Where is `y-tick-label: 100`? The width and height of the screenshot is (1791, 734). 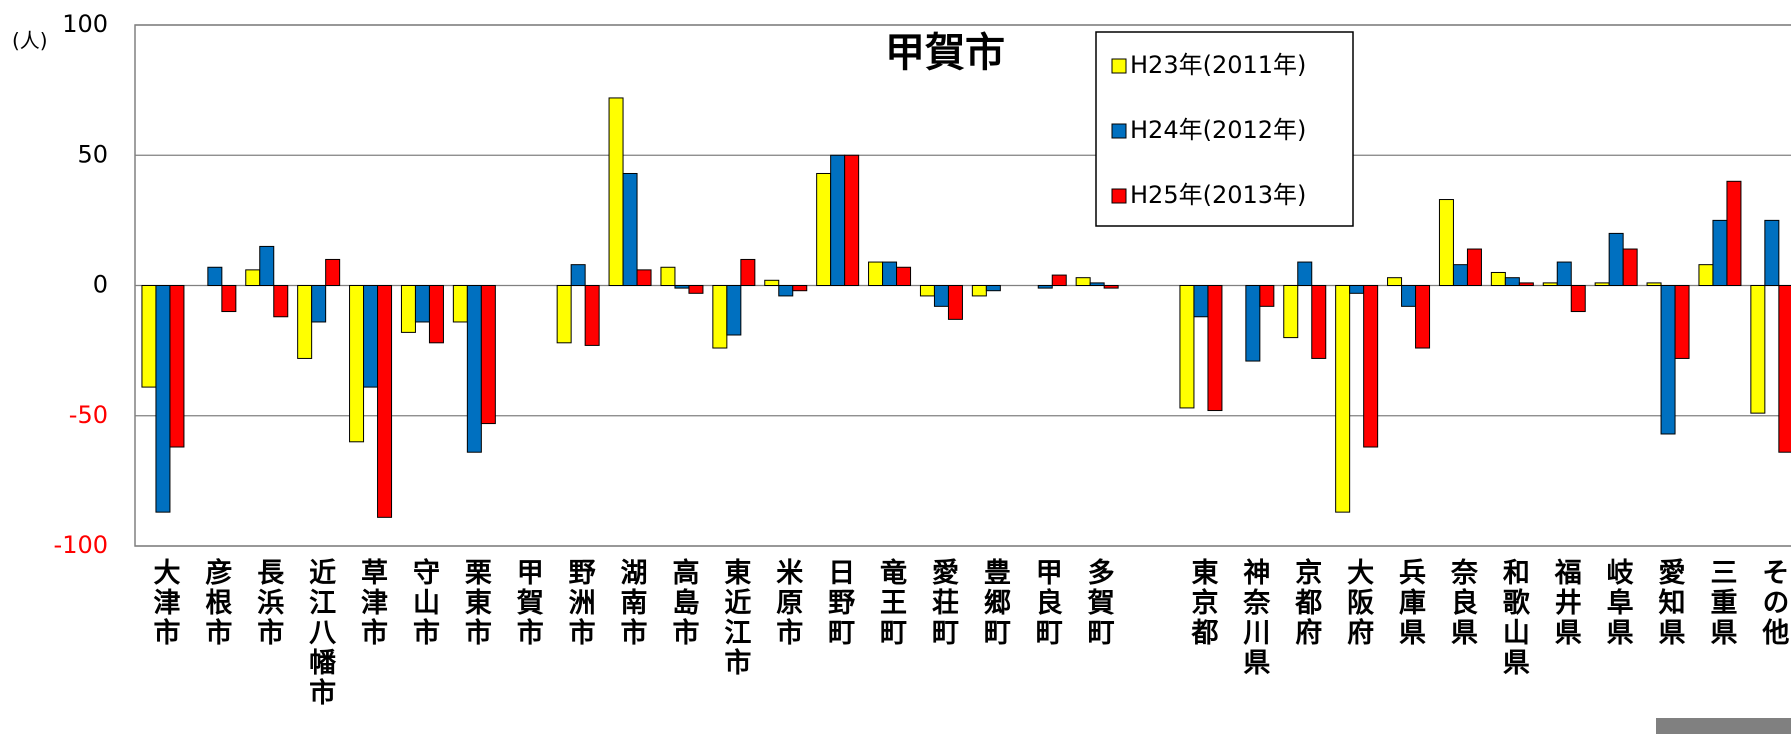
y-tick-label: 100 is located at coordinates (85, 24).